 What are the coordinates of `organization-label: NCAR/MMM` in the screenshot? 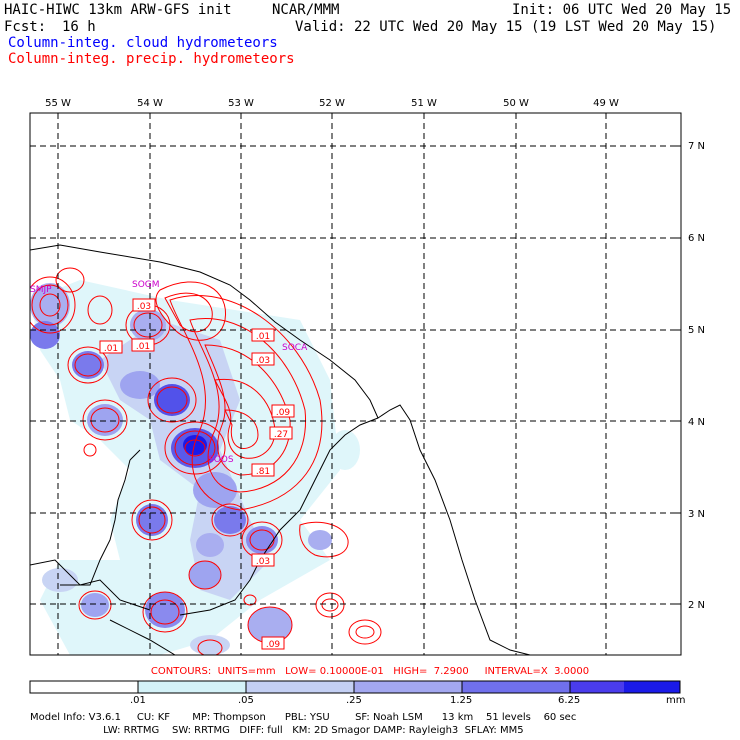 It's located at (306, 10).